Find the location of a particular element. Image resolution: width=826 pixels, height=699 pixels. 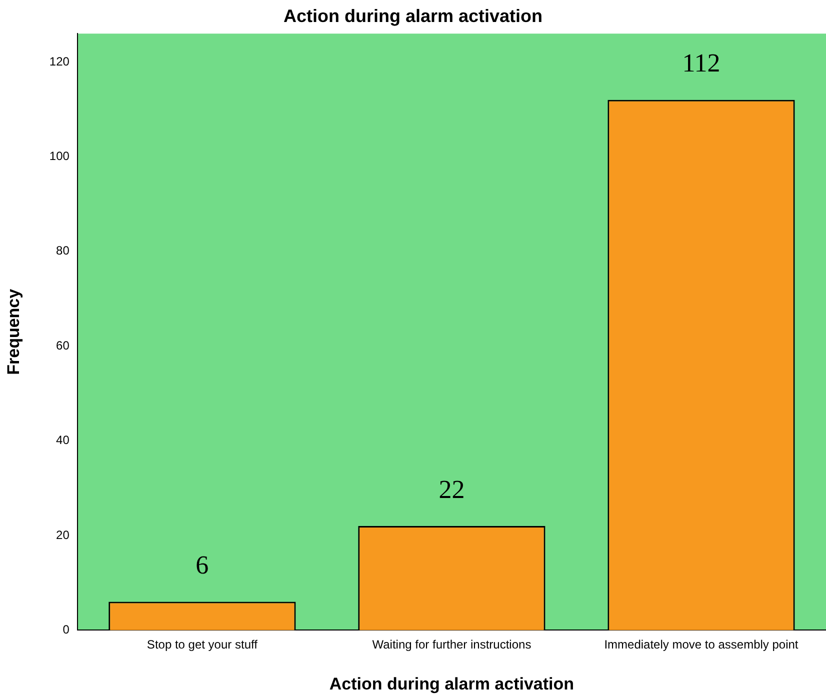

x-tick-label: Immediately move to assembly point is located at coordinates (701, 645).